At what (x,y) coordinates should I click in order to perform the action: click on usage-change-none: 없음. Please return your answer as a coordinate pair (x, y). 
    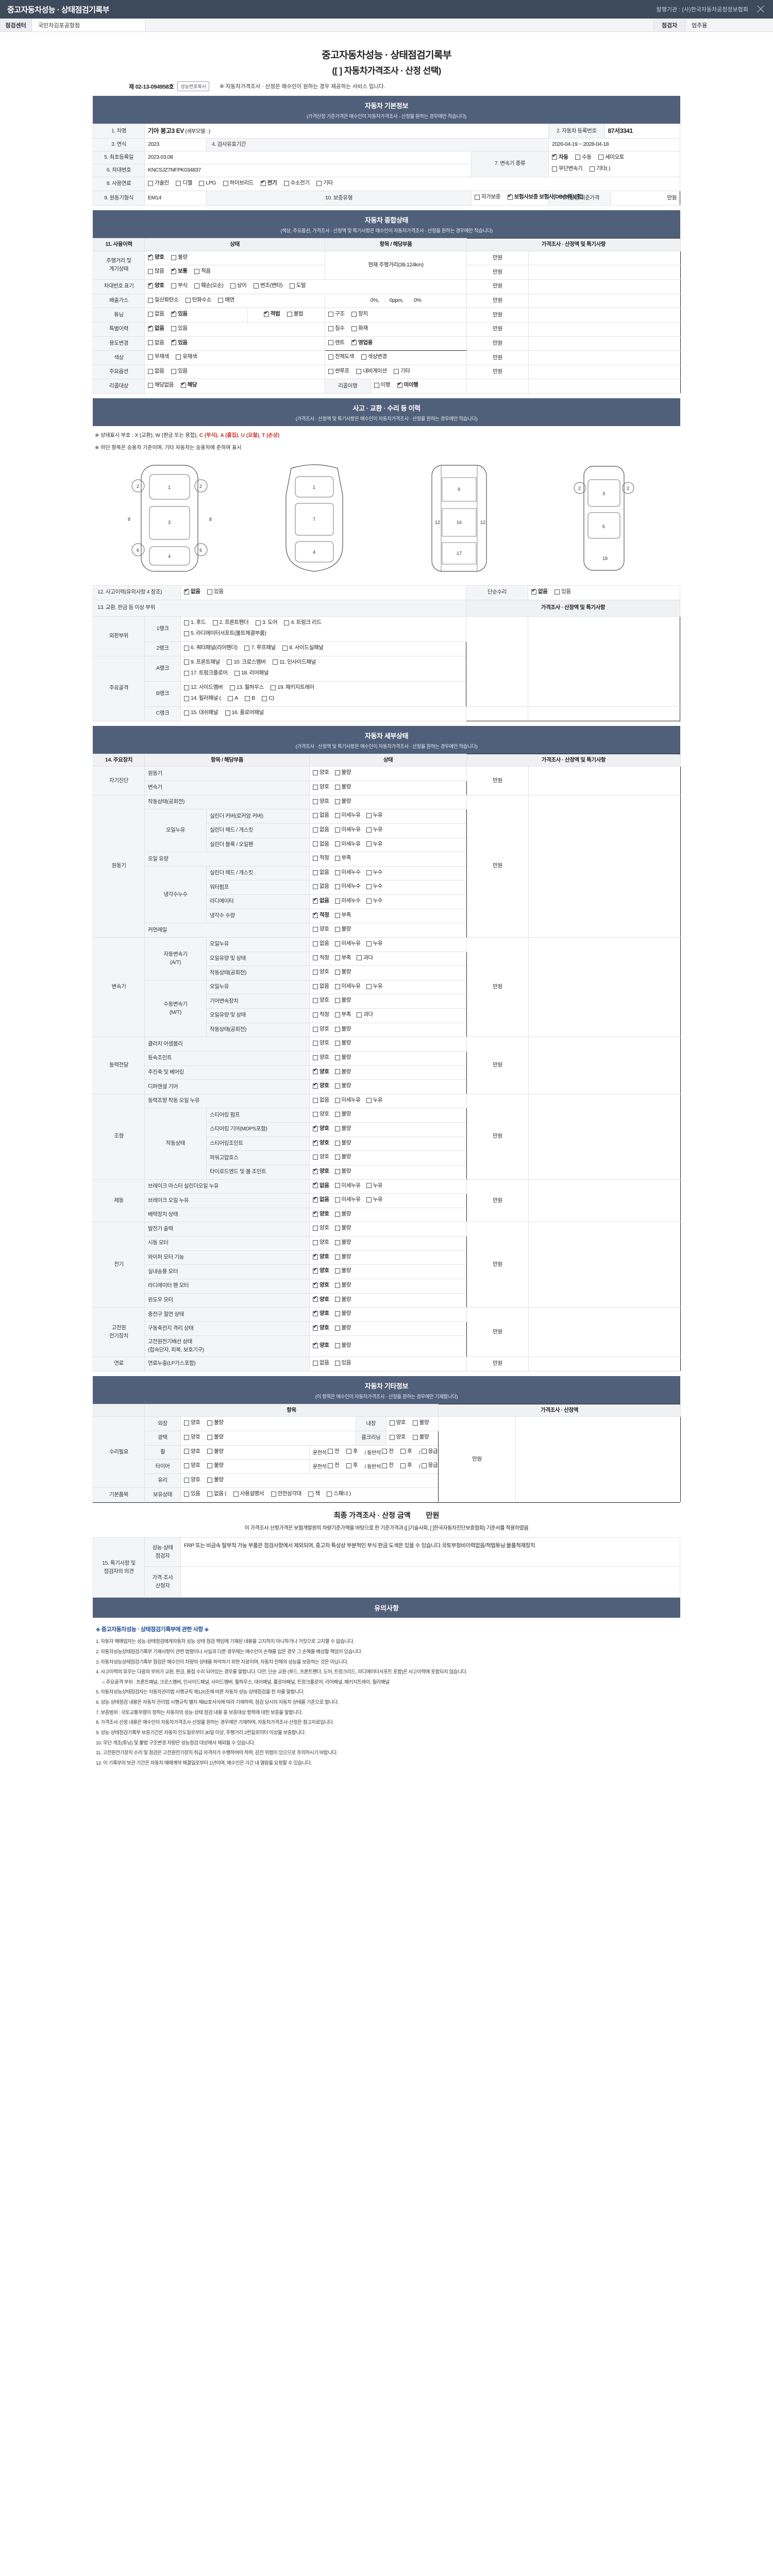
    Looking at the image, I should click on (156, 343).